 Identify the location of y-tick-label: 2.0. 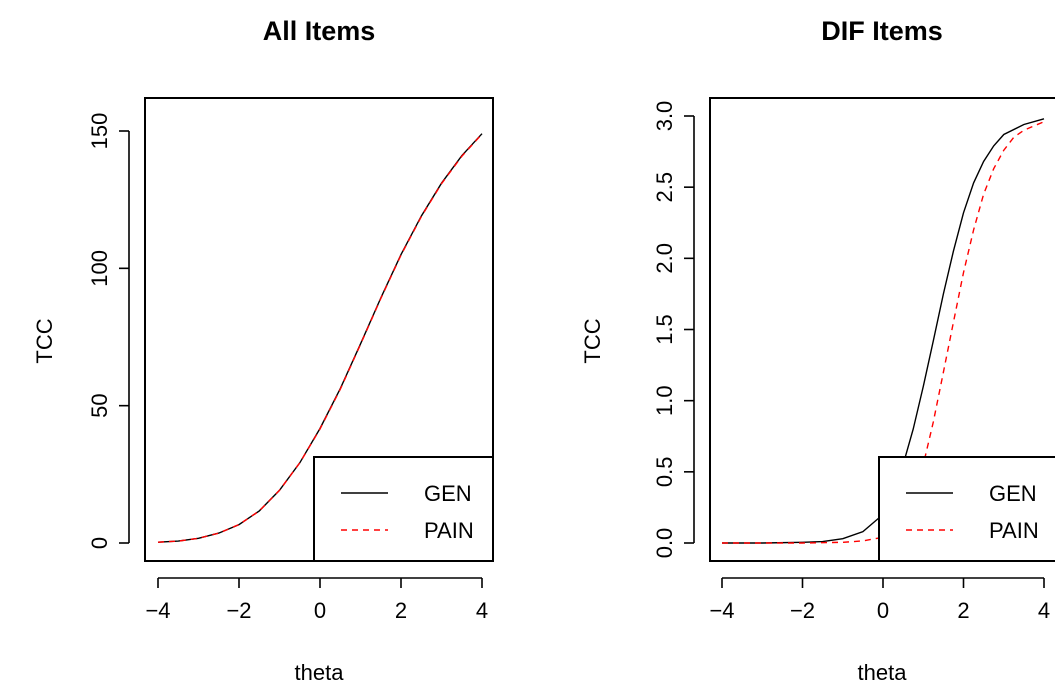
(664, 258).